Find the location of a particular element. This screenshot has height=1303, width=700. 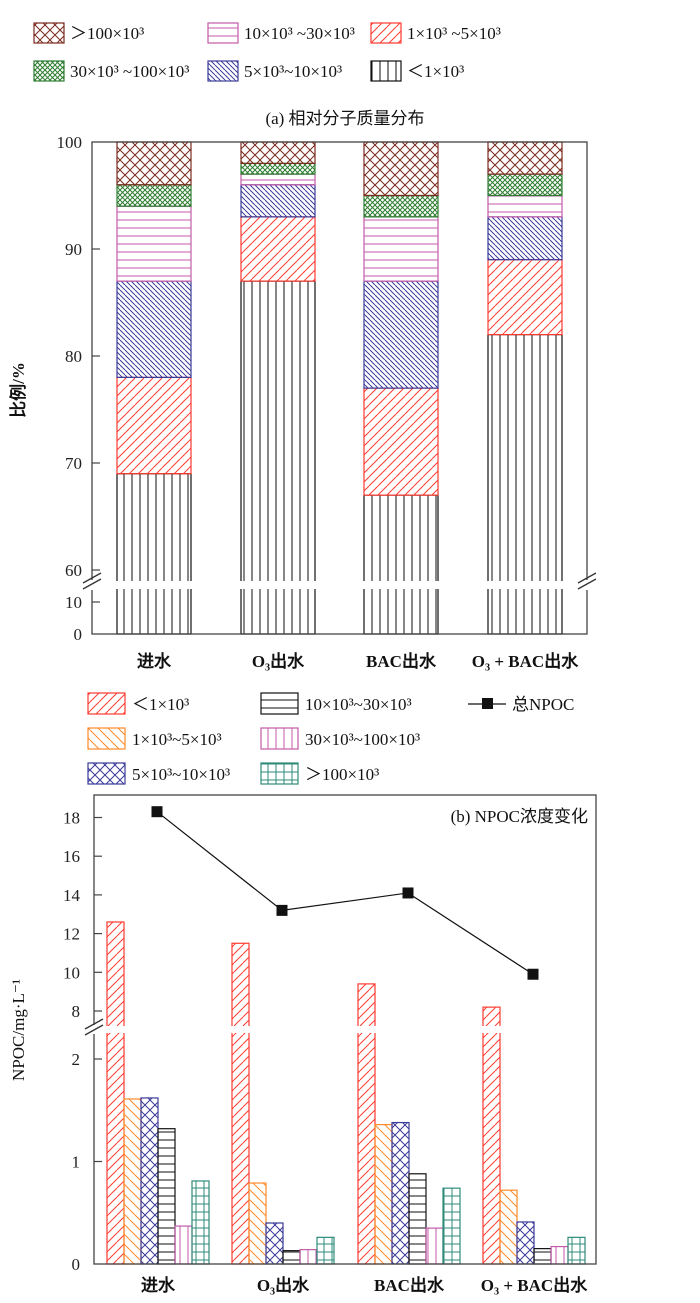

axis-gap is located at coordinates (587, 585).